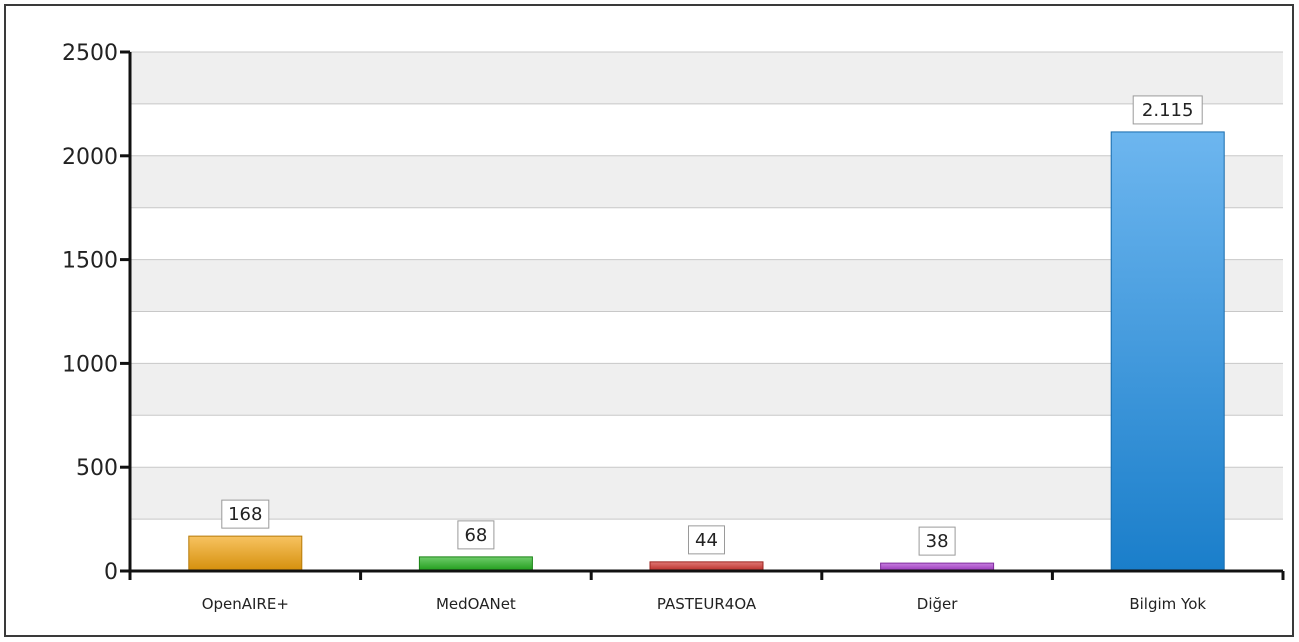  What do you see at coordinates (476, 604) in the screenshot?
I see `x-tick-label: MedOANet` at bounding box center [476, 604].